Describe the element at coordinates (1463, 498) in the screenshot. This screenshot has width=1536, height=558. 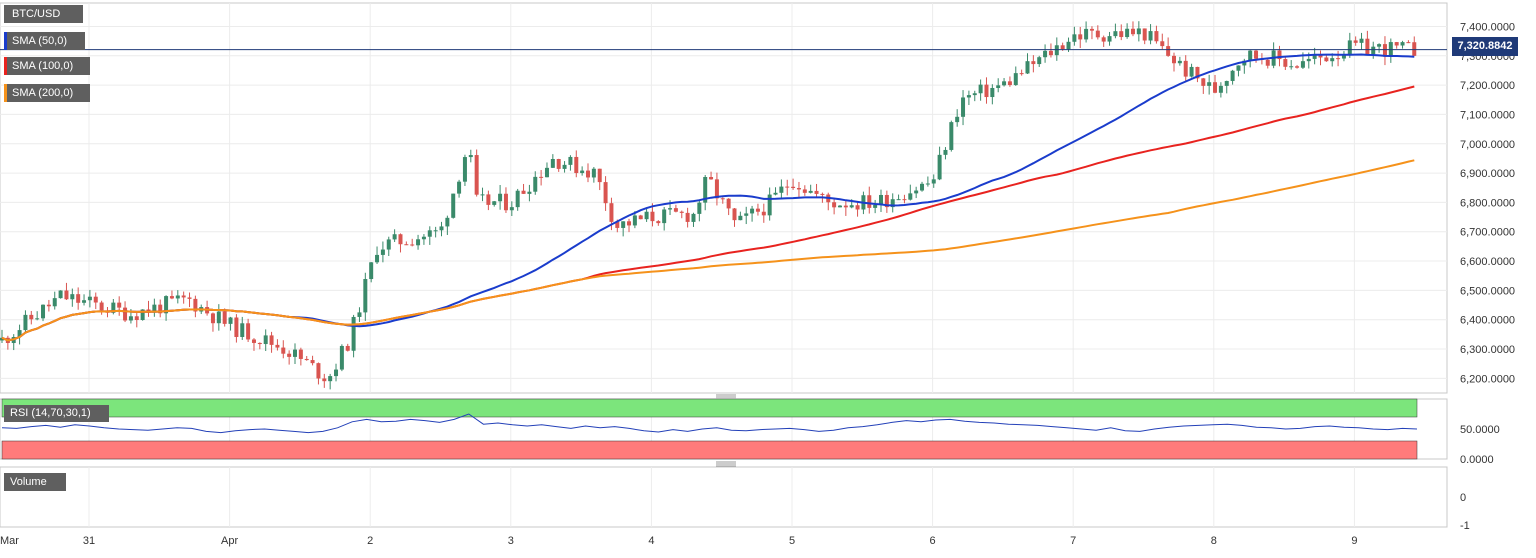
I see `volume-tick-label: 0` at that location.